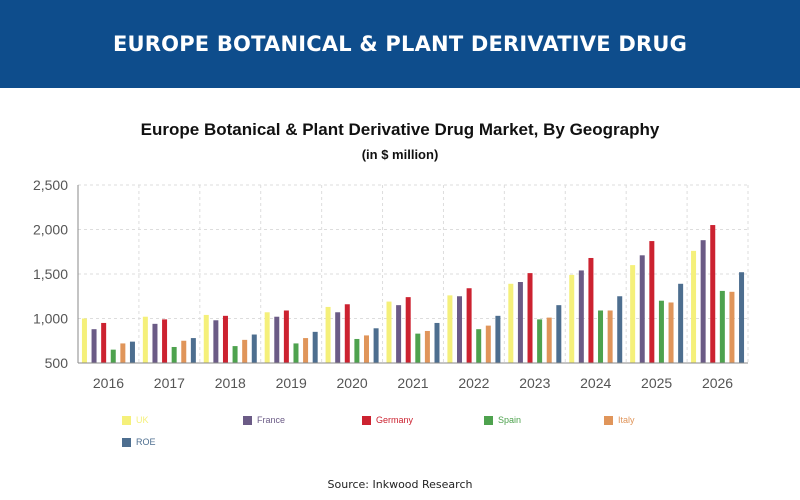  Describe the element at coordinates (479, 346) in the screenshot. I see `bar-spain-2022` at that location.